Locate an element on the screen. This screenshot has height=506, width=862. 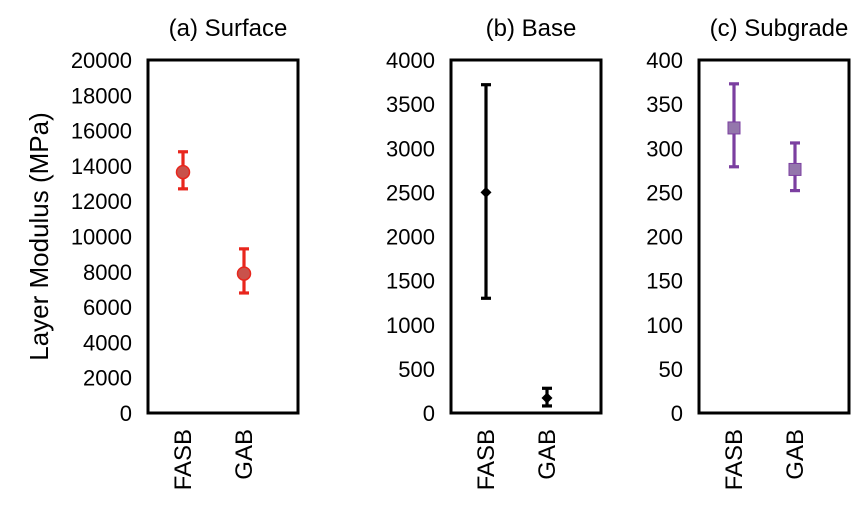
y-tick-label: 200 is located at coordinates (664, 237).